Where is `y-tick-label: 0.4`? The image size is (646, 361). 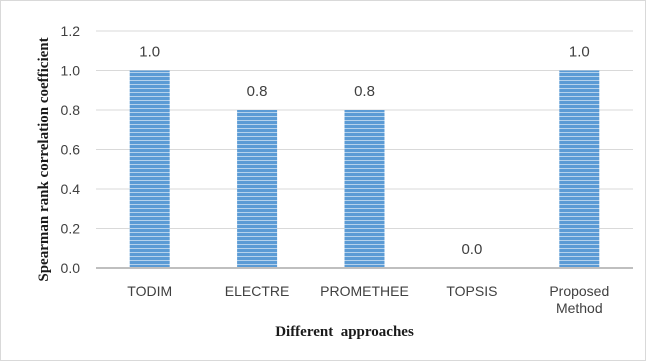
y-tick-label: 0.4 is located at coordinates (71, 189).